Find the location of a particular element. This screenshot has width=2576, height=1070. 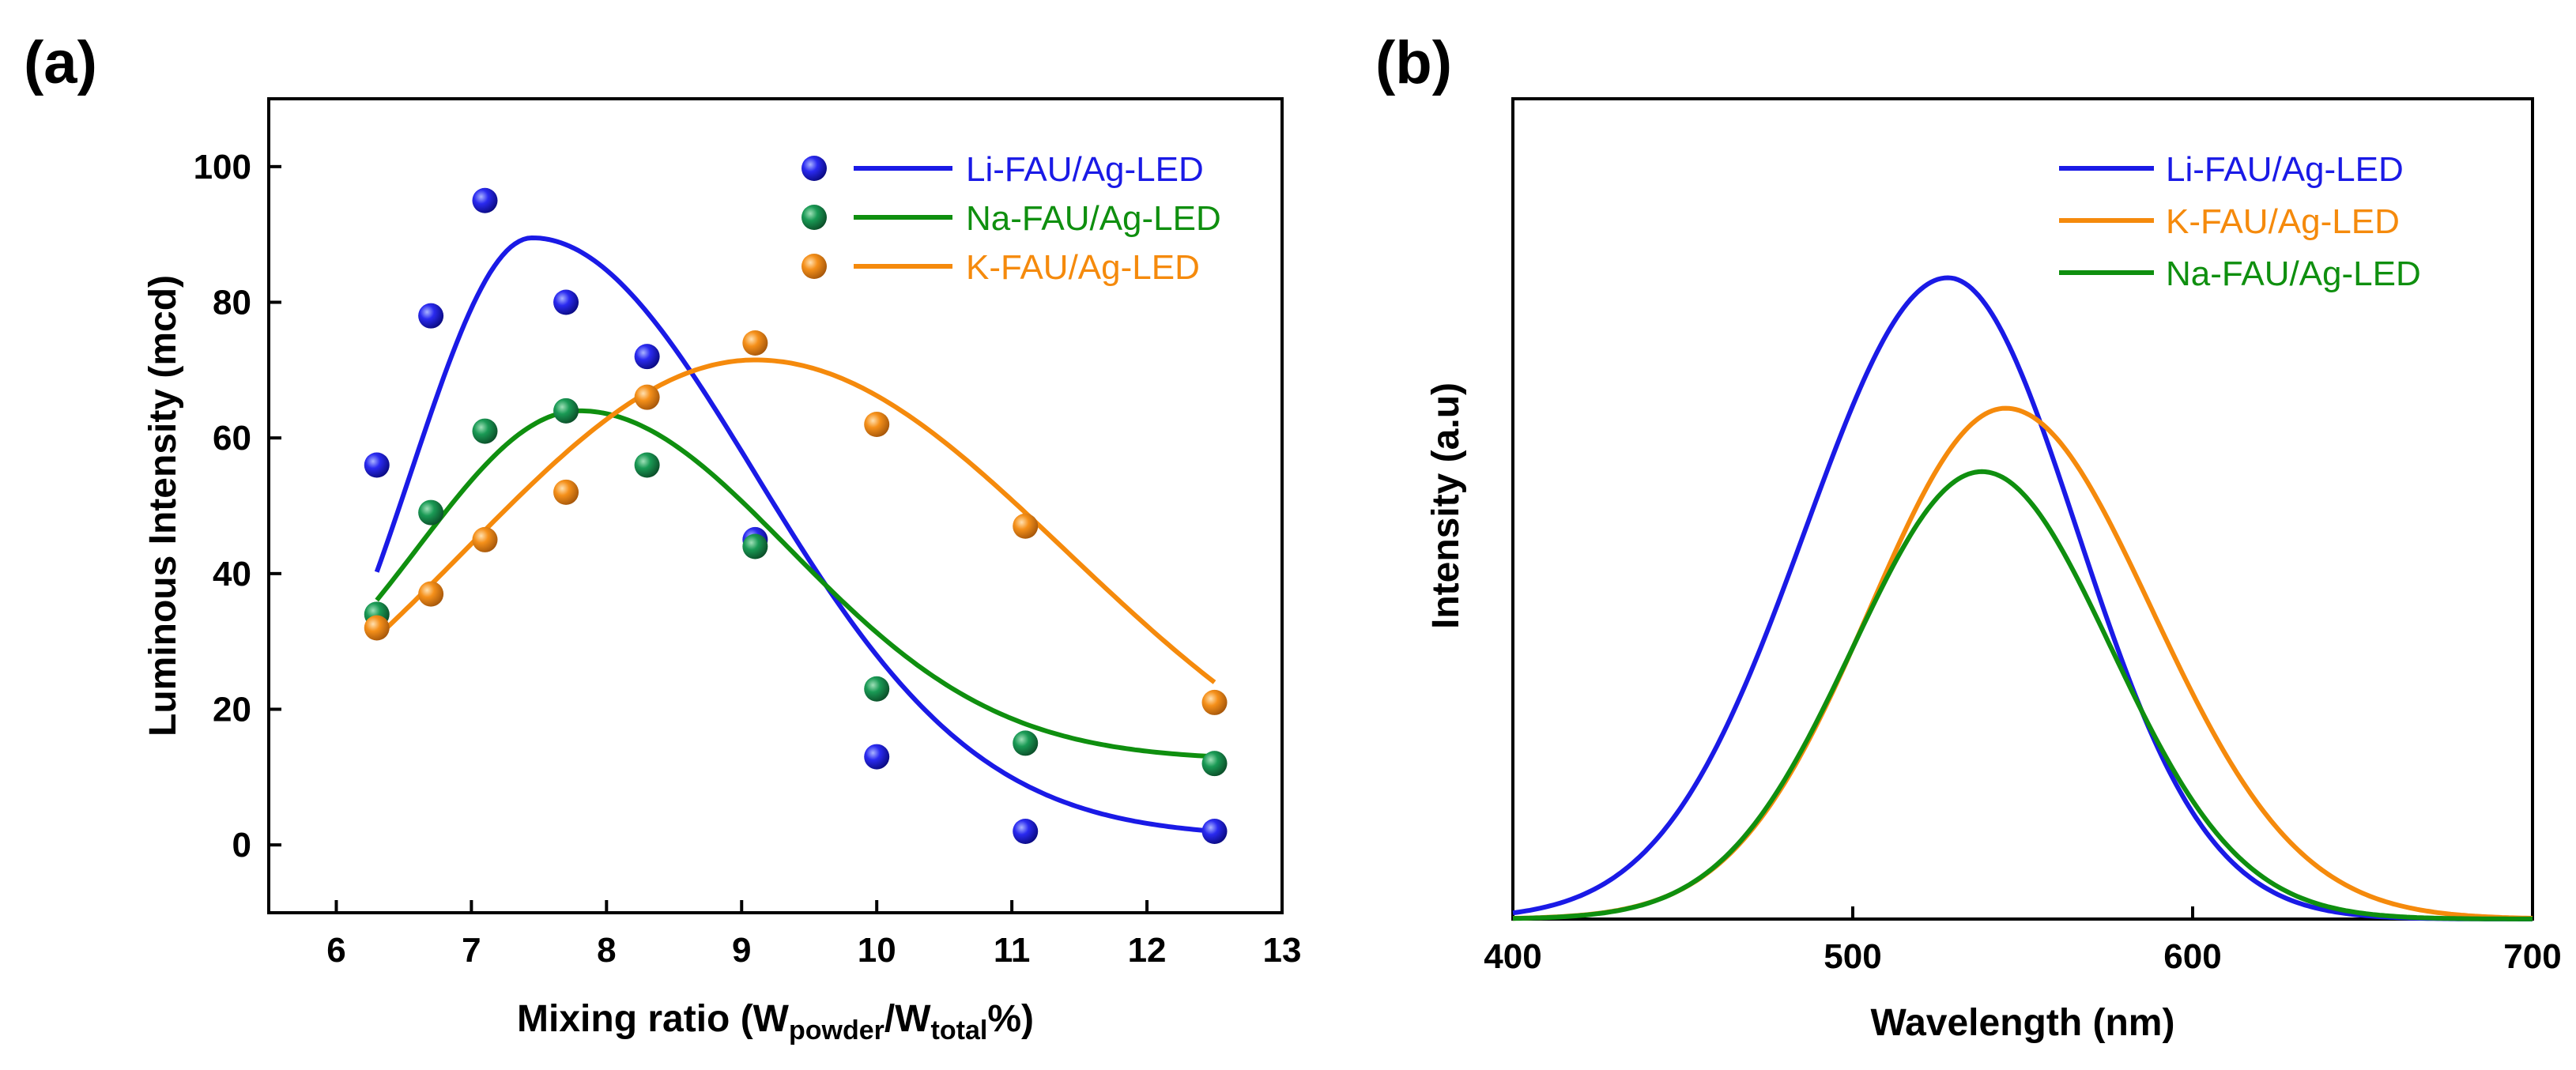

legend-label-b: K-FAU/Ag-LED is located at coordinates (2283, 221).